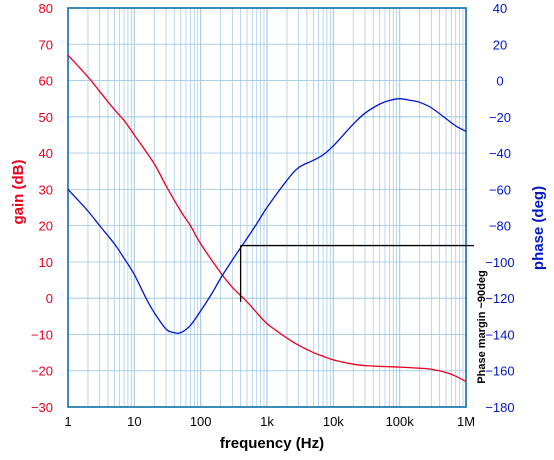 This screenshot has width=554, height=460. I want to click on y-left-tick-label: −10, so click(42, 334).